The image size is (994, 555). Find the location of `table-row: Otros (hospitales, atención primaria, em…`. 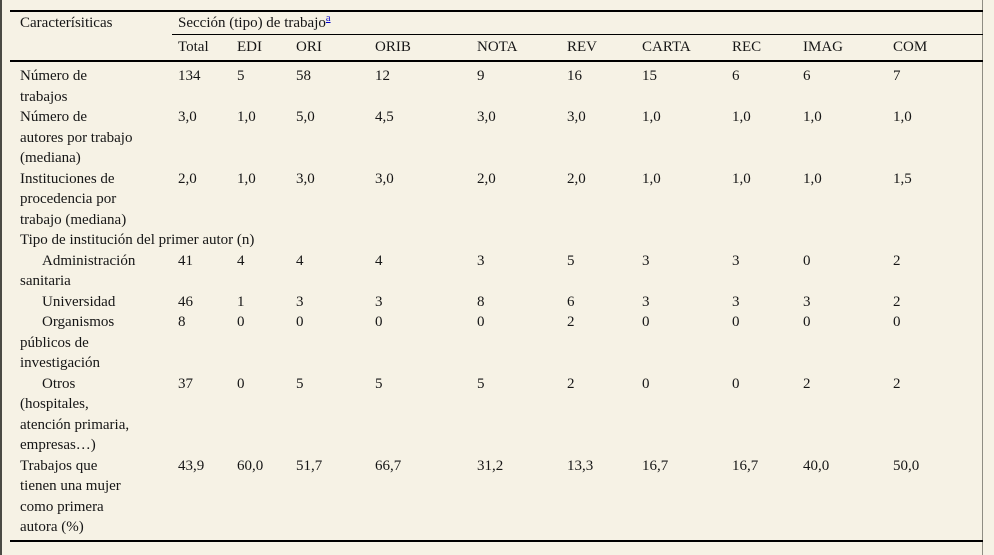

table-row: Otros (hospitales, atención primaria, em… is located at coordinates (496, 415).